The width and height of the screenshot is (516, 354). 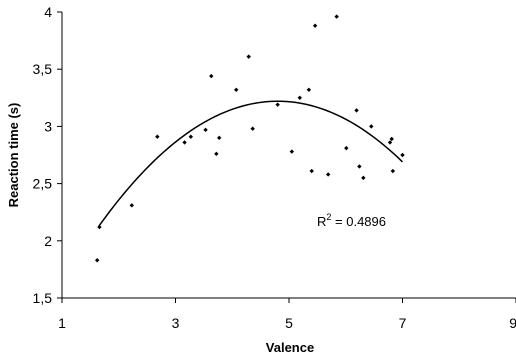 I want to click on y-tick-label: 4, so click(x=48, y=12).